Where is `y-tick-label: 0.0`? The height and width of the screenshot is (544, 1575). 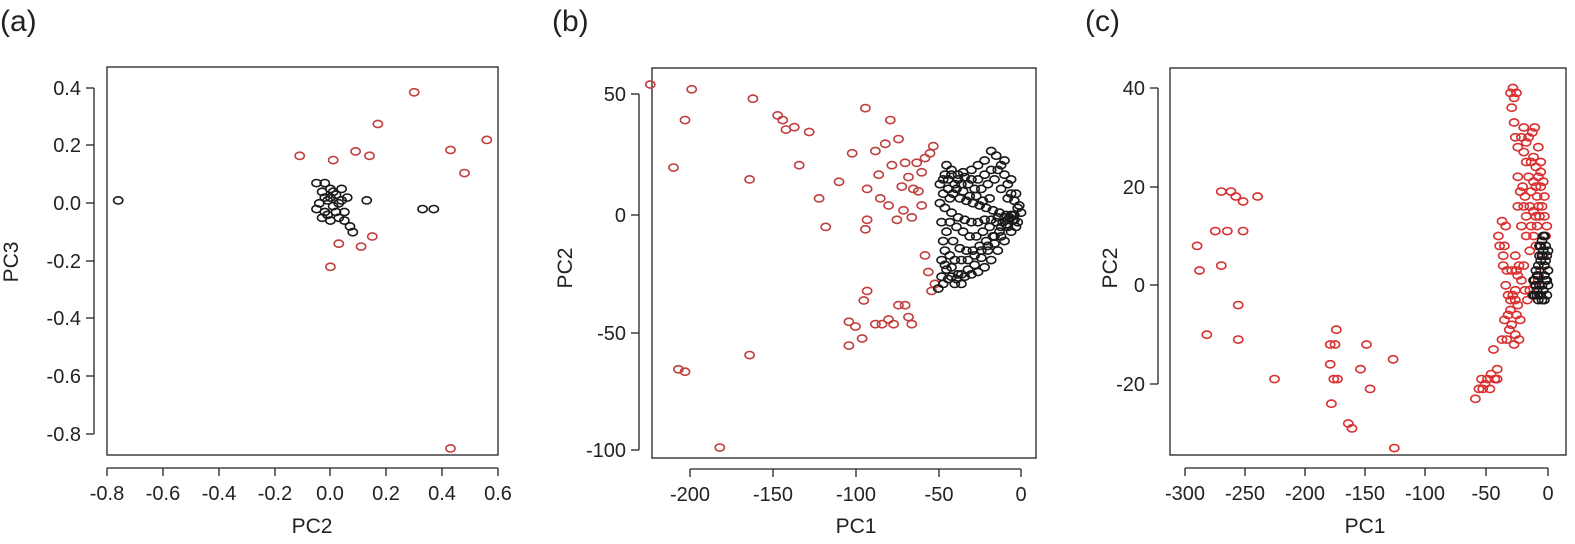
y-tick-label: 0.0 is located at coordinates (67, 204).